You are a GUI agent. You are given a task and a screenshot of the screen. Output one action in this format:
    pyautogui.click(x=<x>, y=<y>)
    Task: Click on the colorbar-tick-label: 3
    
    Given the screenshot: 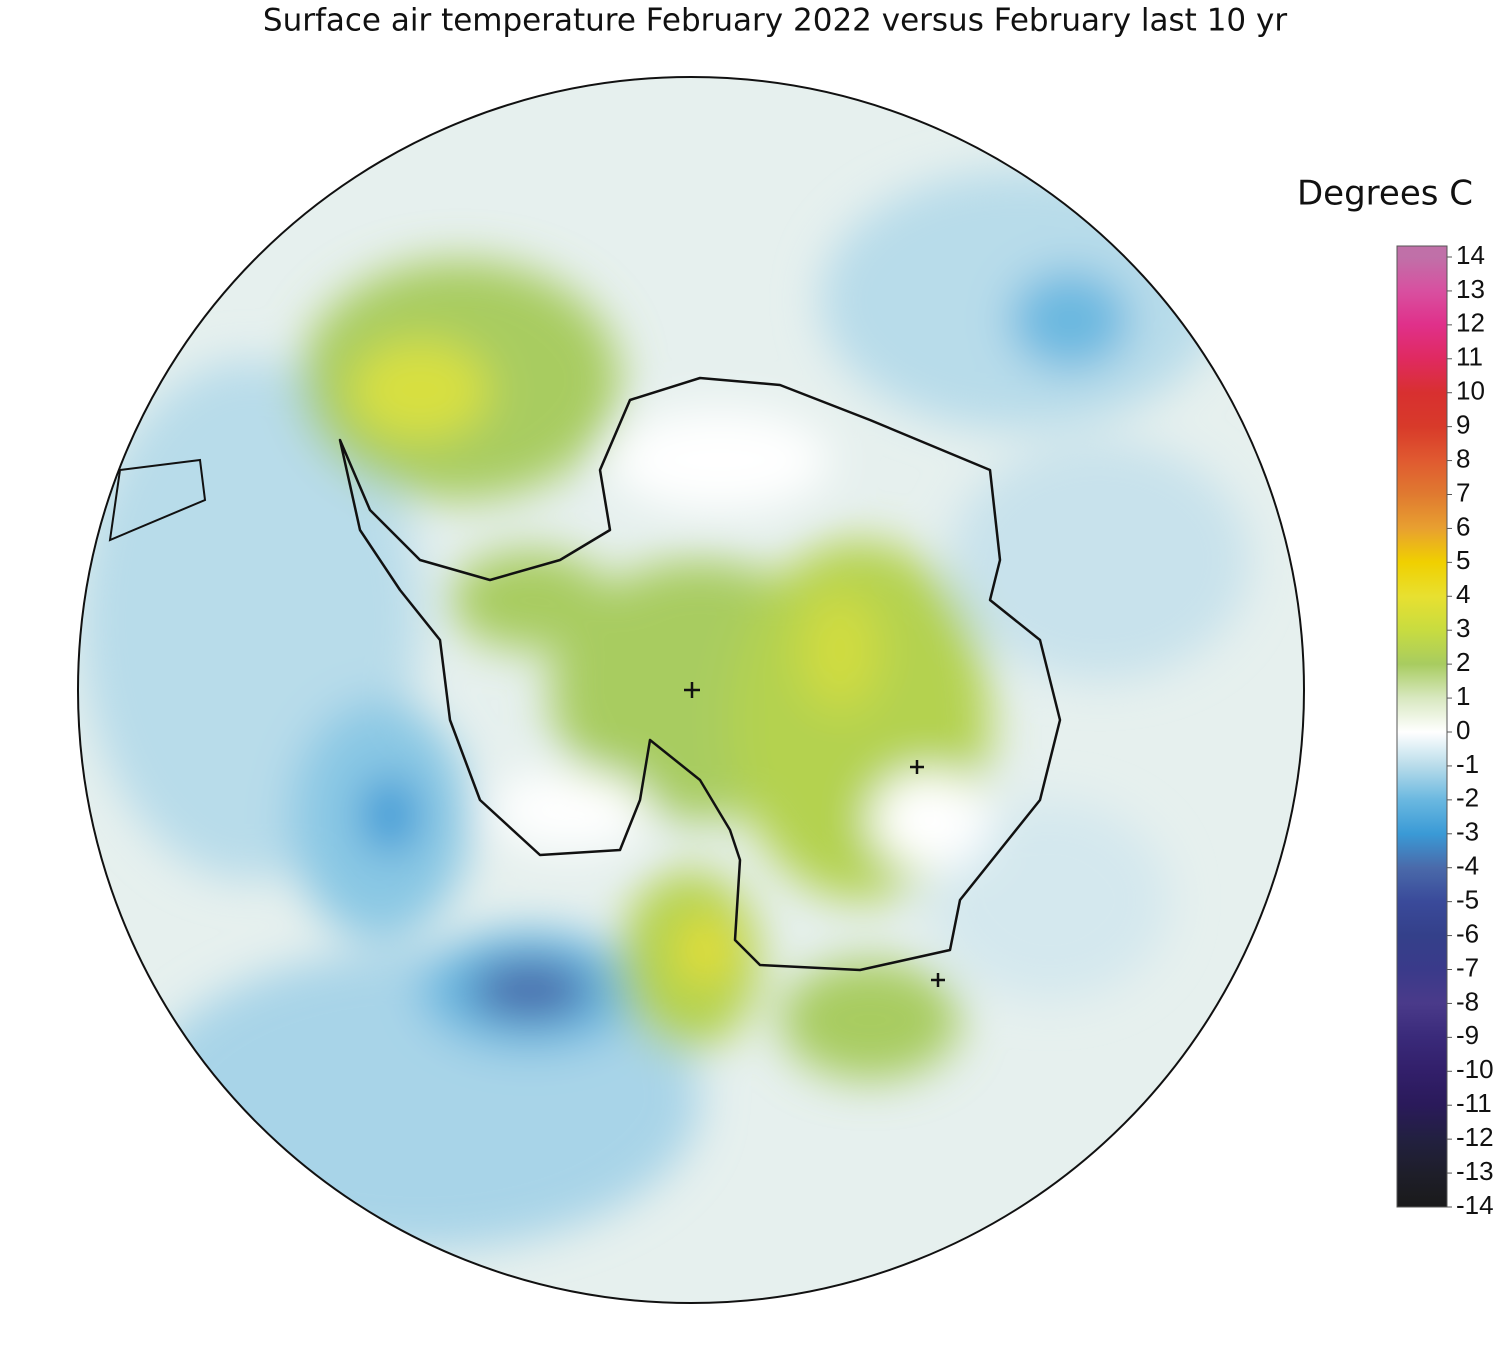 What is the action you would take?
    pyautogui.click(x=1463, y=628)
    